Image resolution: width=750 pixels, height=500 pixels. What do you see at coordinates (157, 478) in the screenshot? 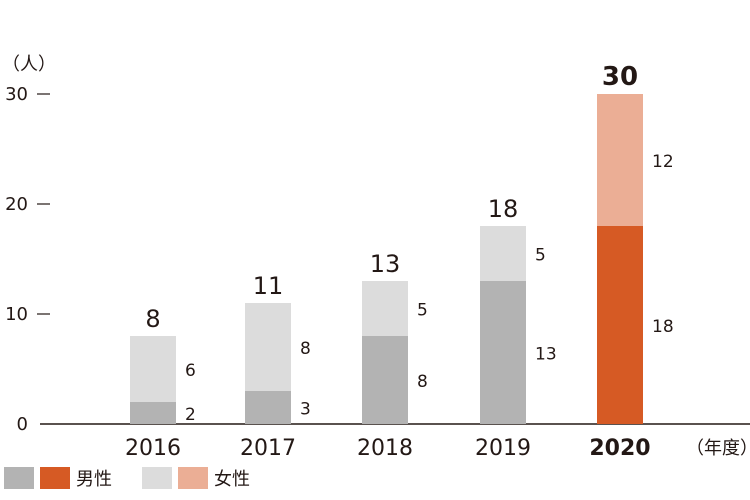
I see `legend-swatch-female` at bounding box center [157, 478].